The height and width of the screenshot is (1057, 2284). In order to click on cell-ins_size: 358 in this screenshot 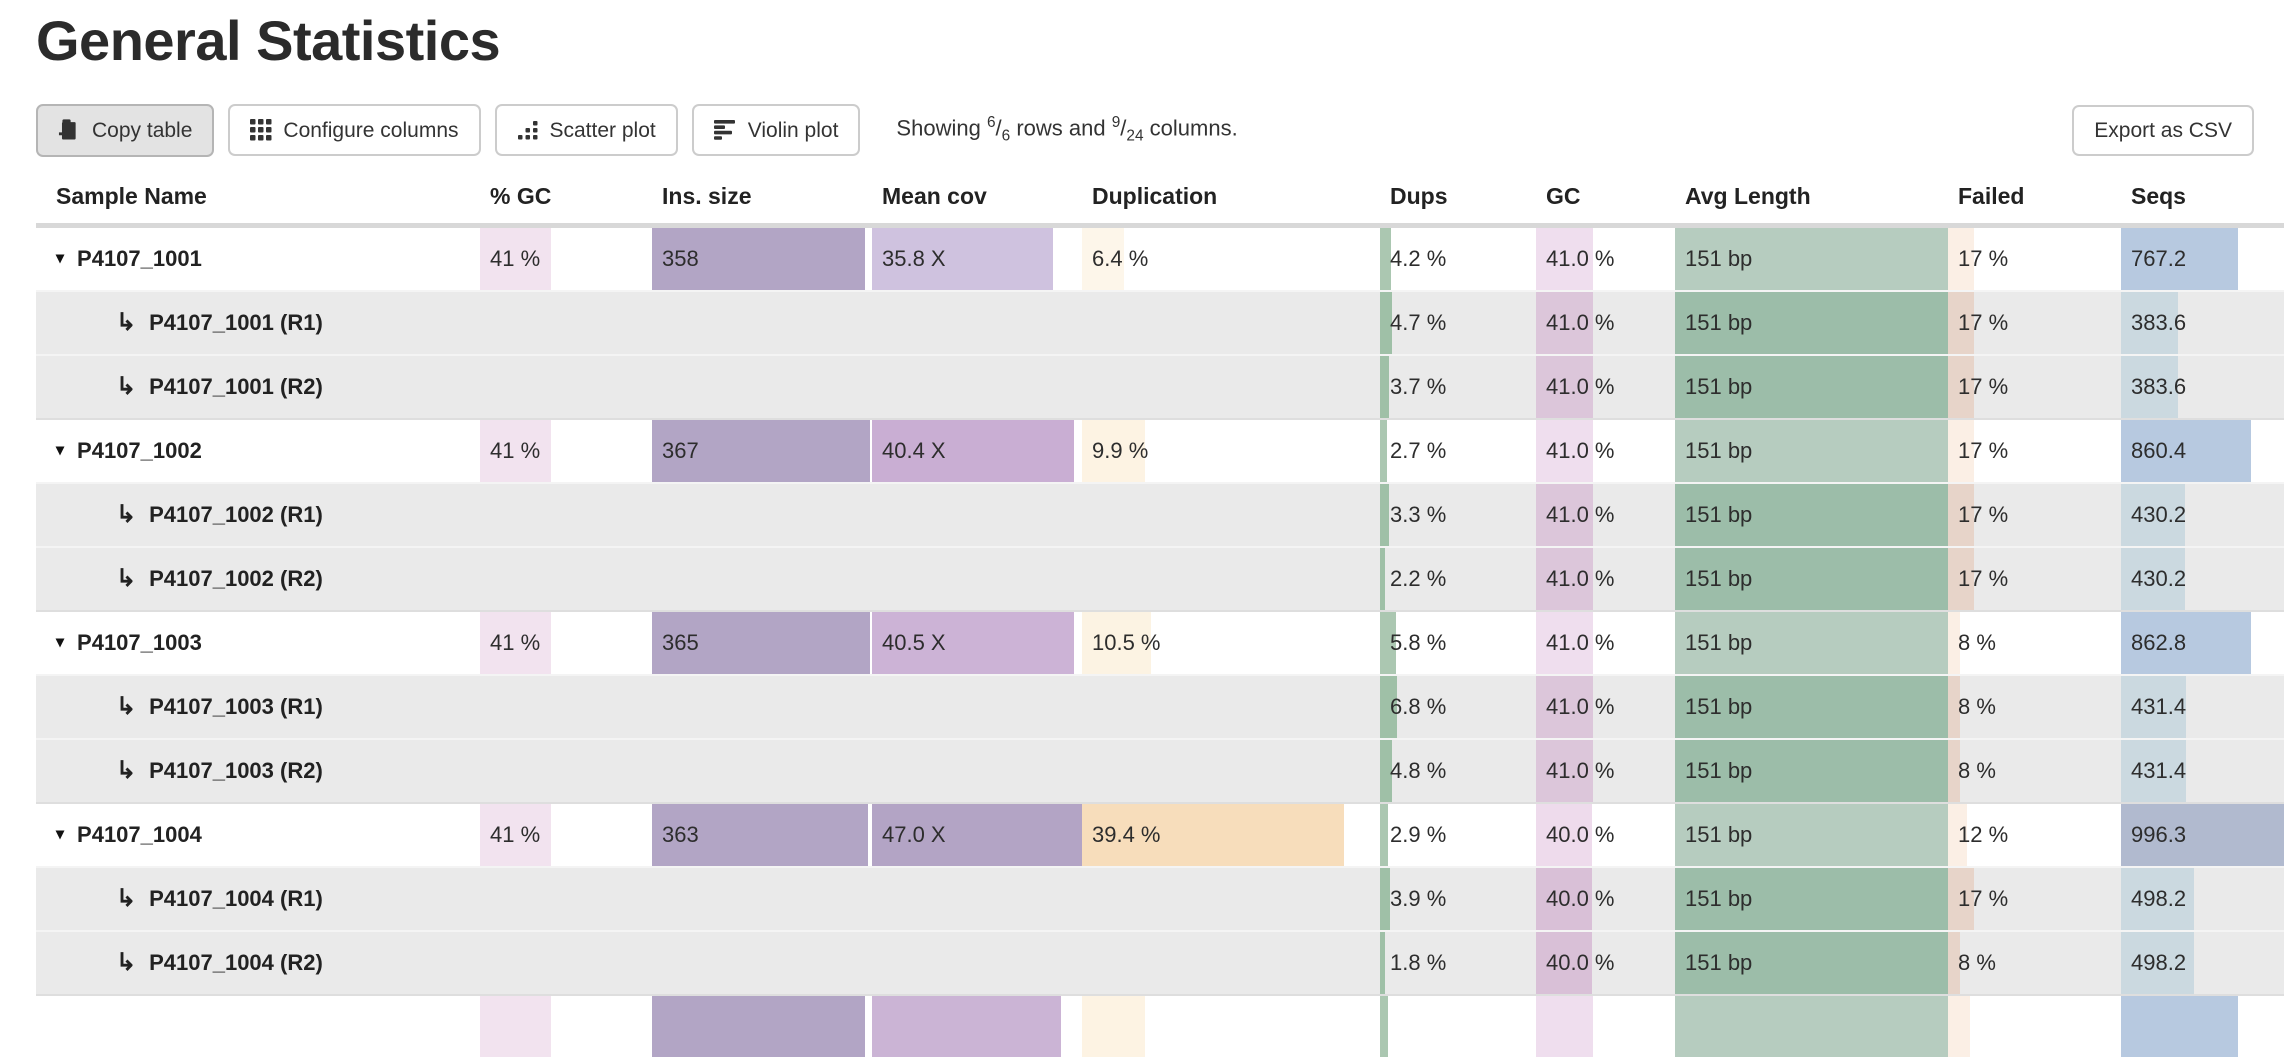, I will do `click(762, 258)`.